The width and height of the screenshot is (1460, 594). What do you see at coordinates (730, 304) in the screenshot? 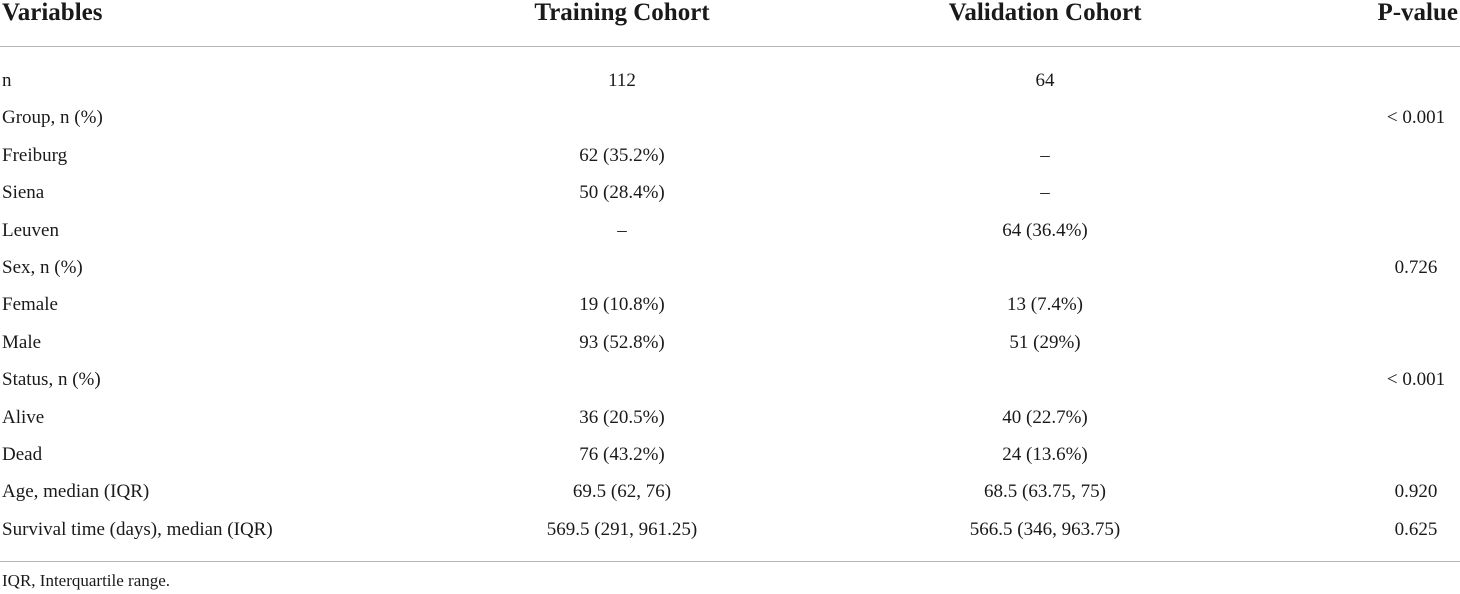
I see `table-row: Female 19 (10.8%) 13 (7.4%)` at bounding box center [730, 304].